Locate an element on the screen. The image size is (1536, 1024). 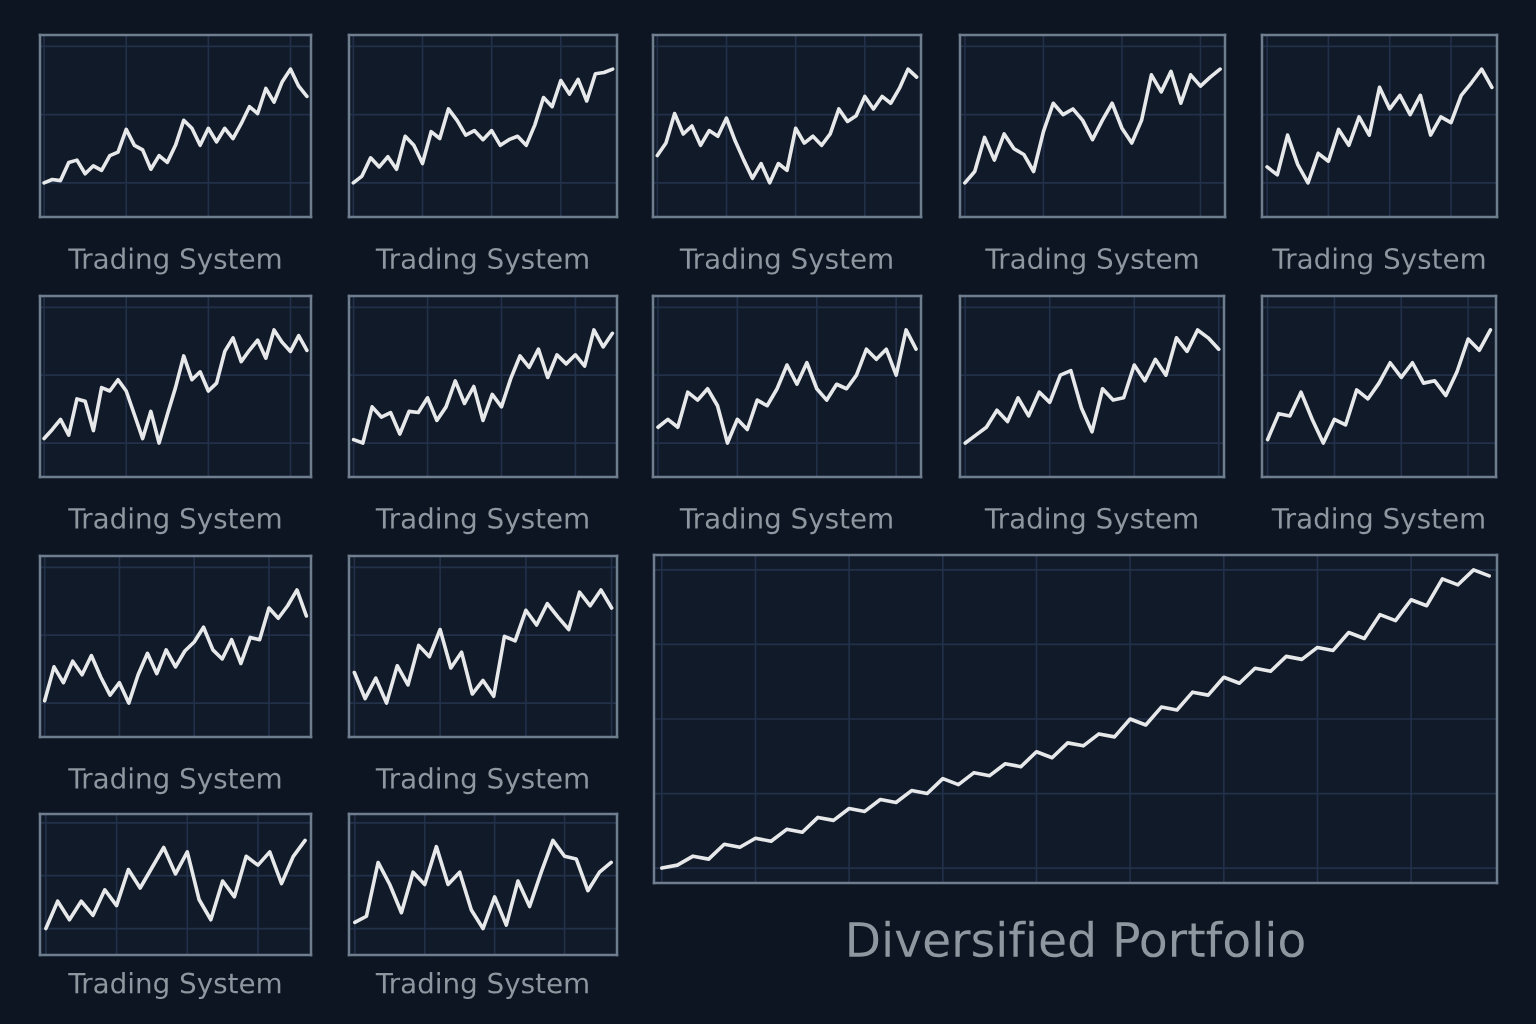
text: Diversified Portfolio is located at coordinates (1076, 939).